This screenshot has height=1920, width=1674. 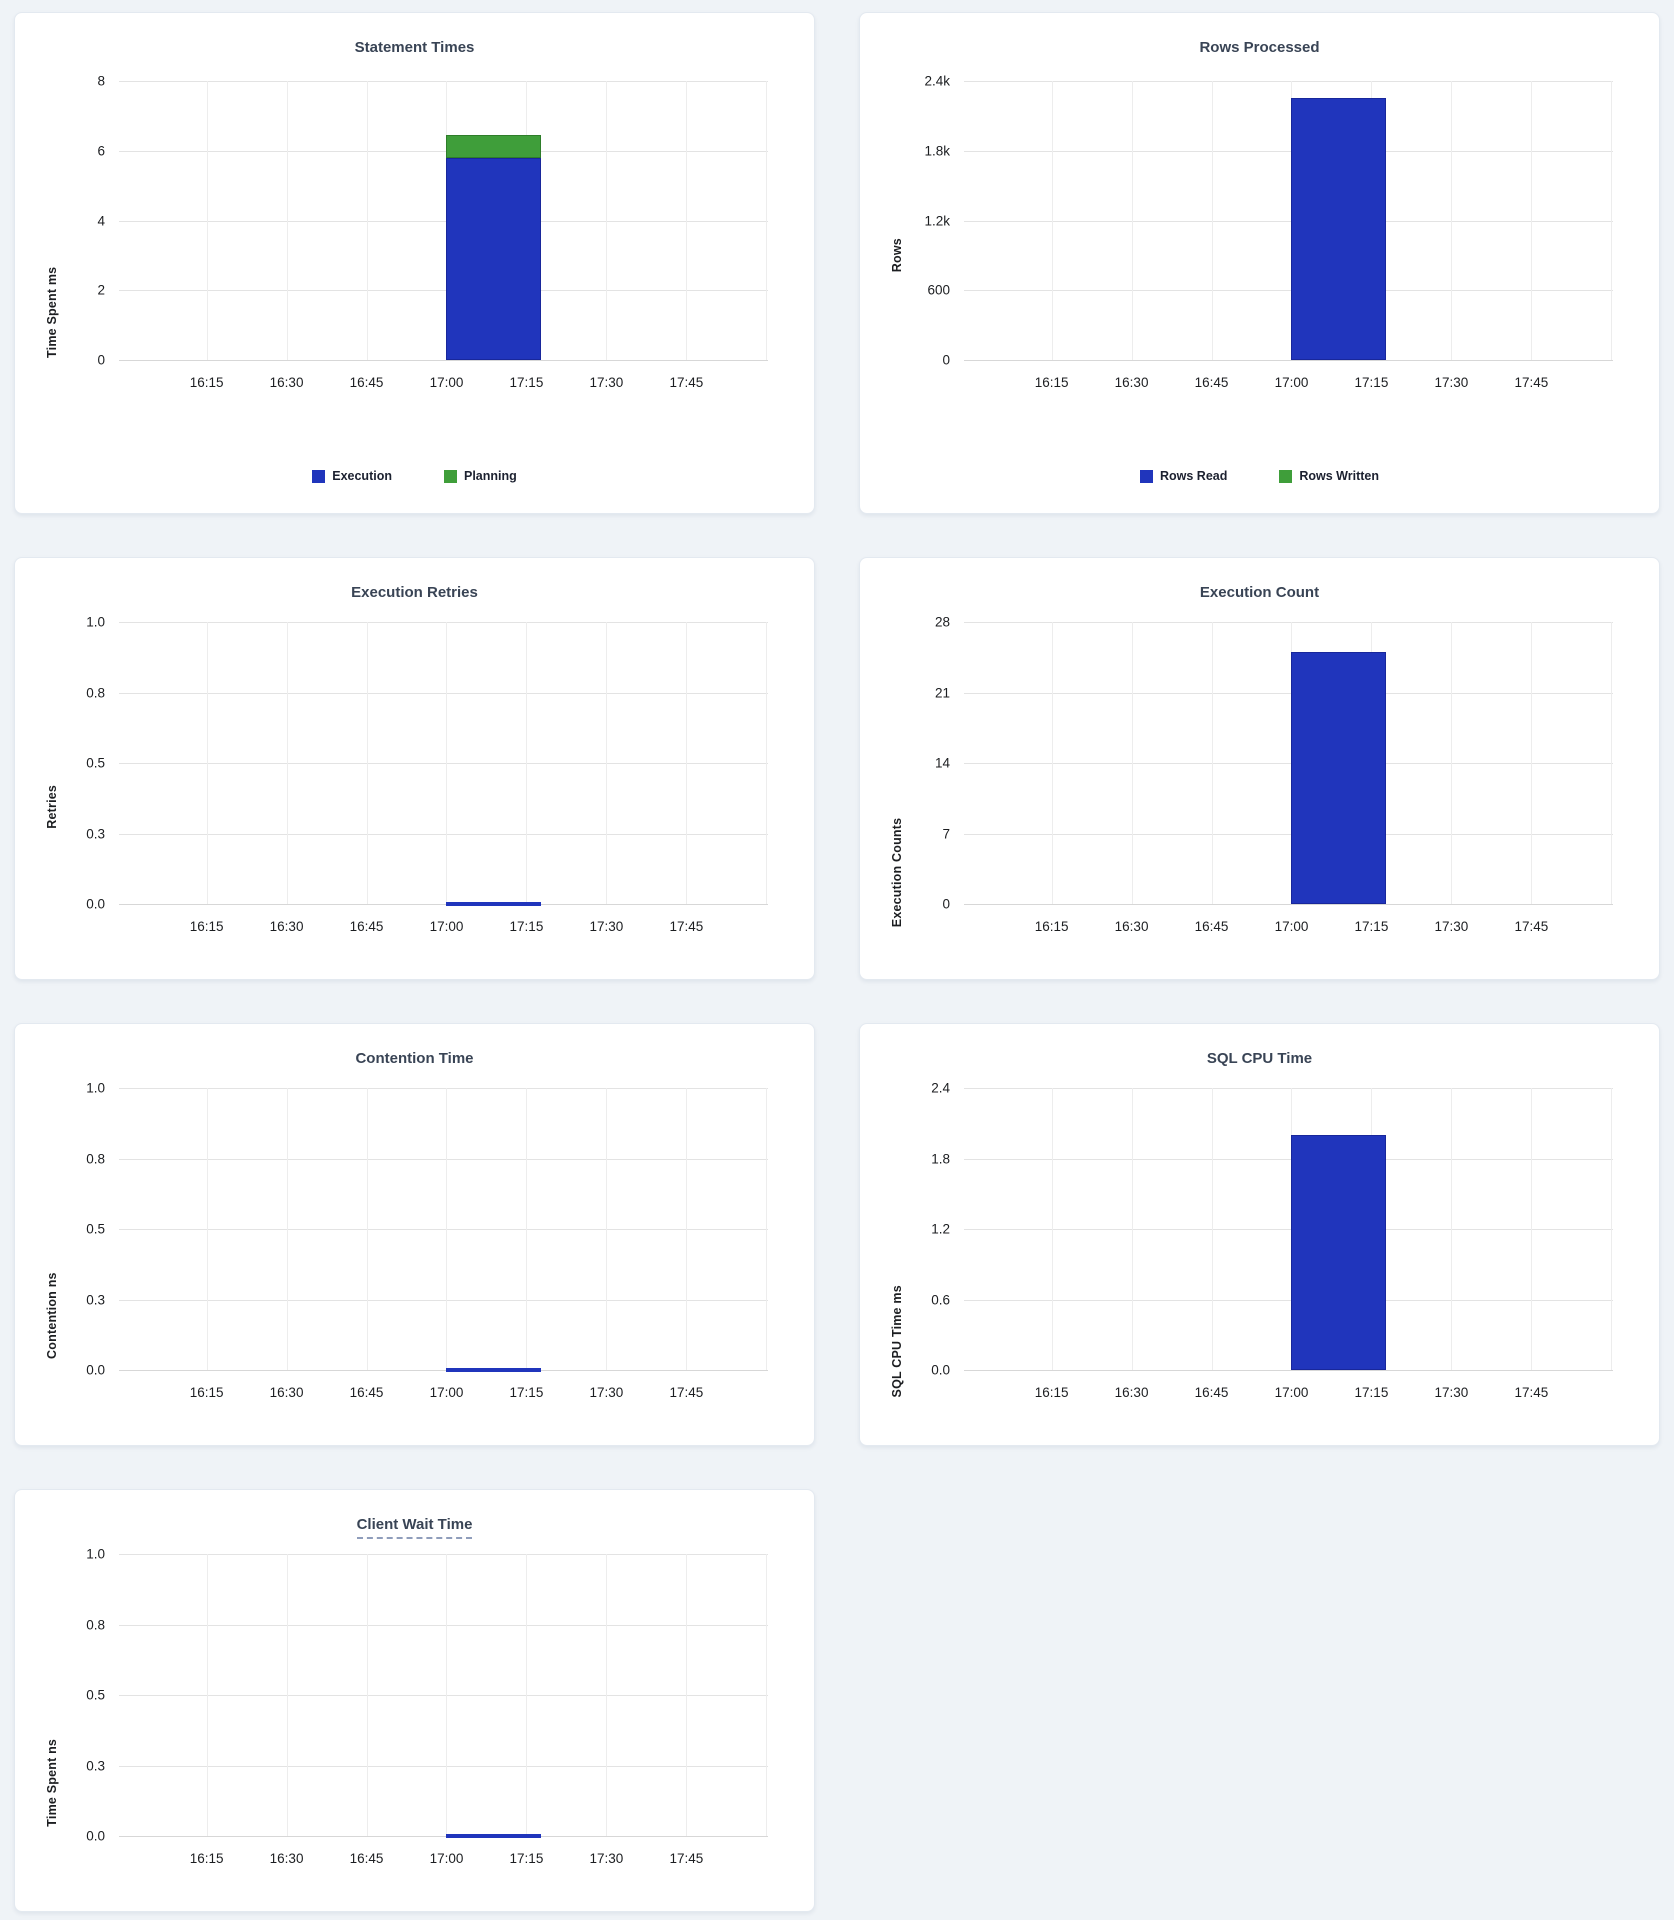 I want to click on y-tick-label: 2, so click(x=101, y=290).